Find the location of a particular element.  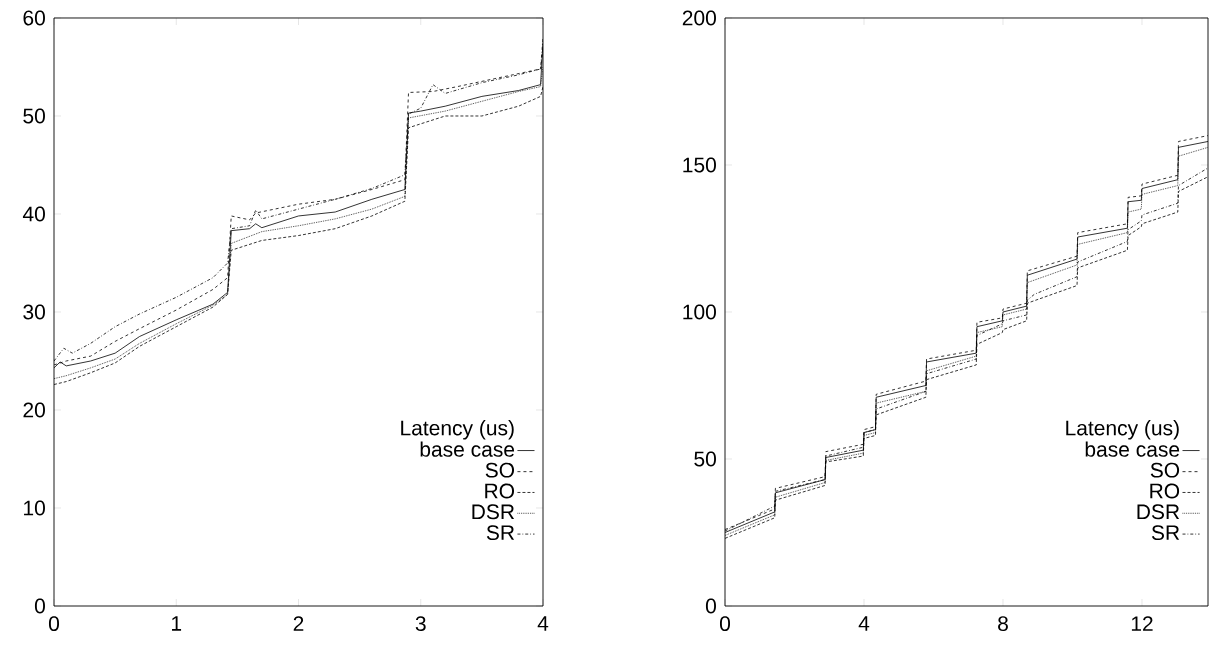

y-tick-label: 100 is located at coordinates (699, 312).